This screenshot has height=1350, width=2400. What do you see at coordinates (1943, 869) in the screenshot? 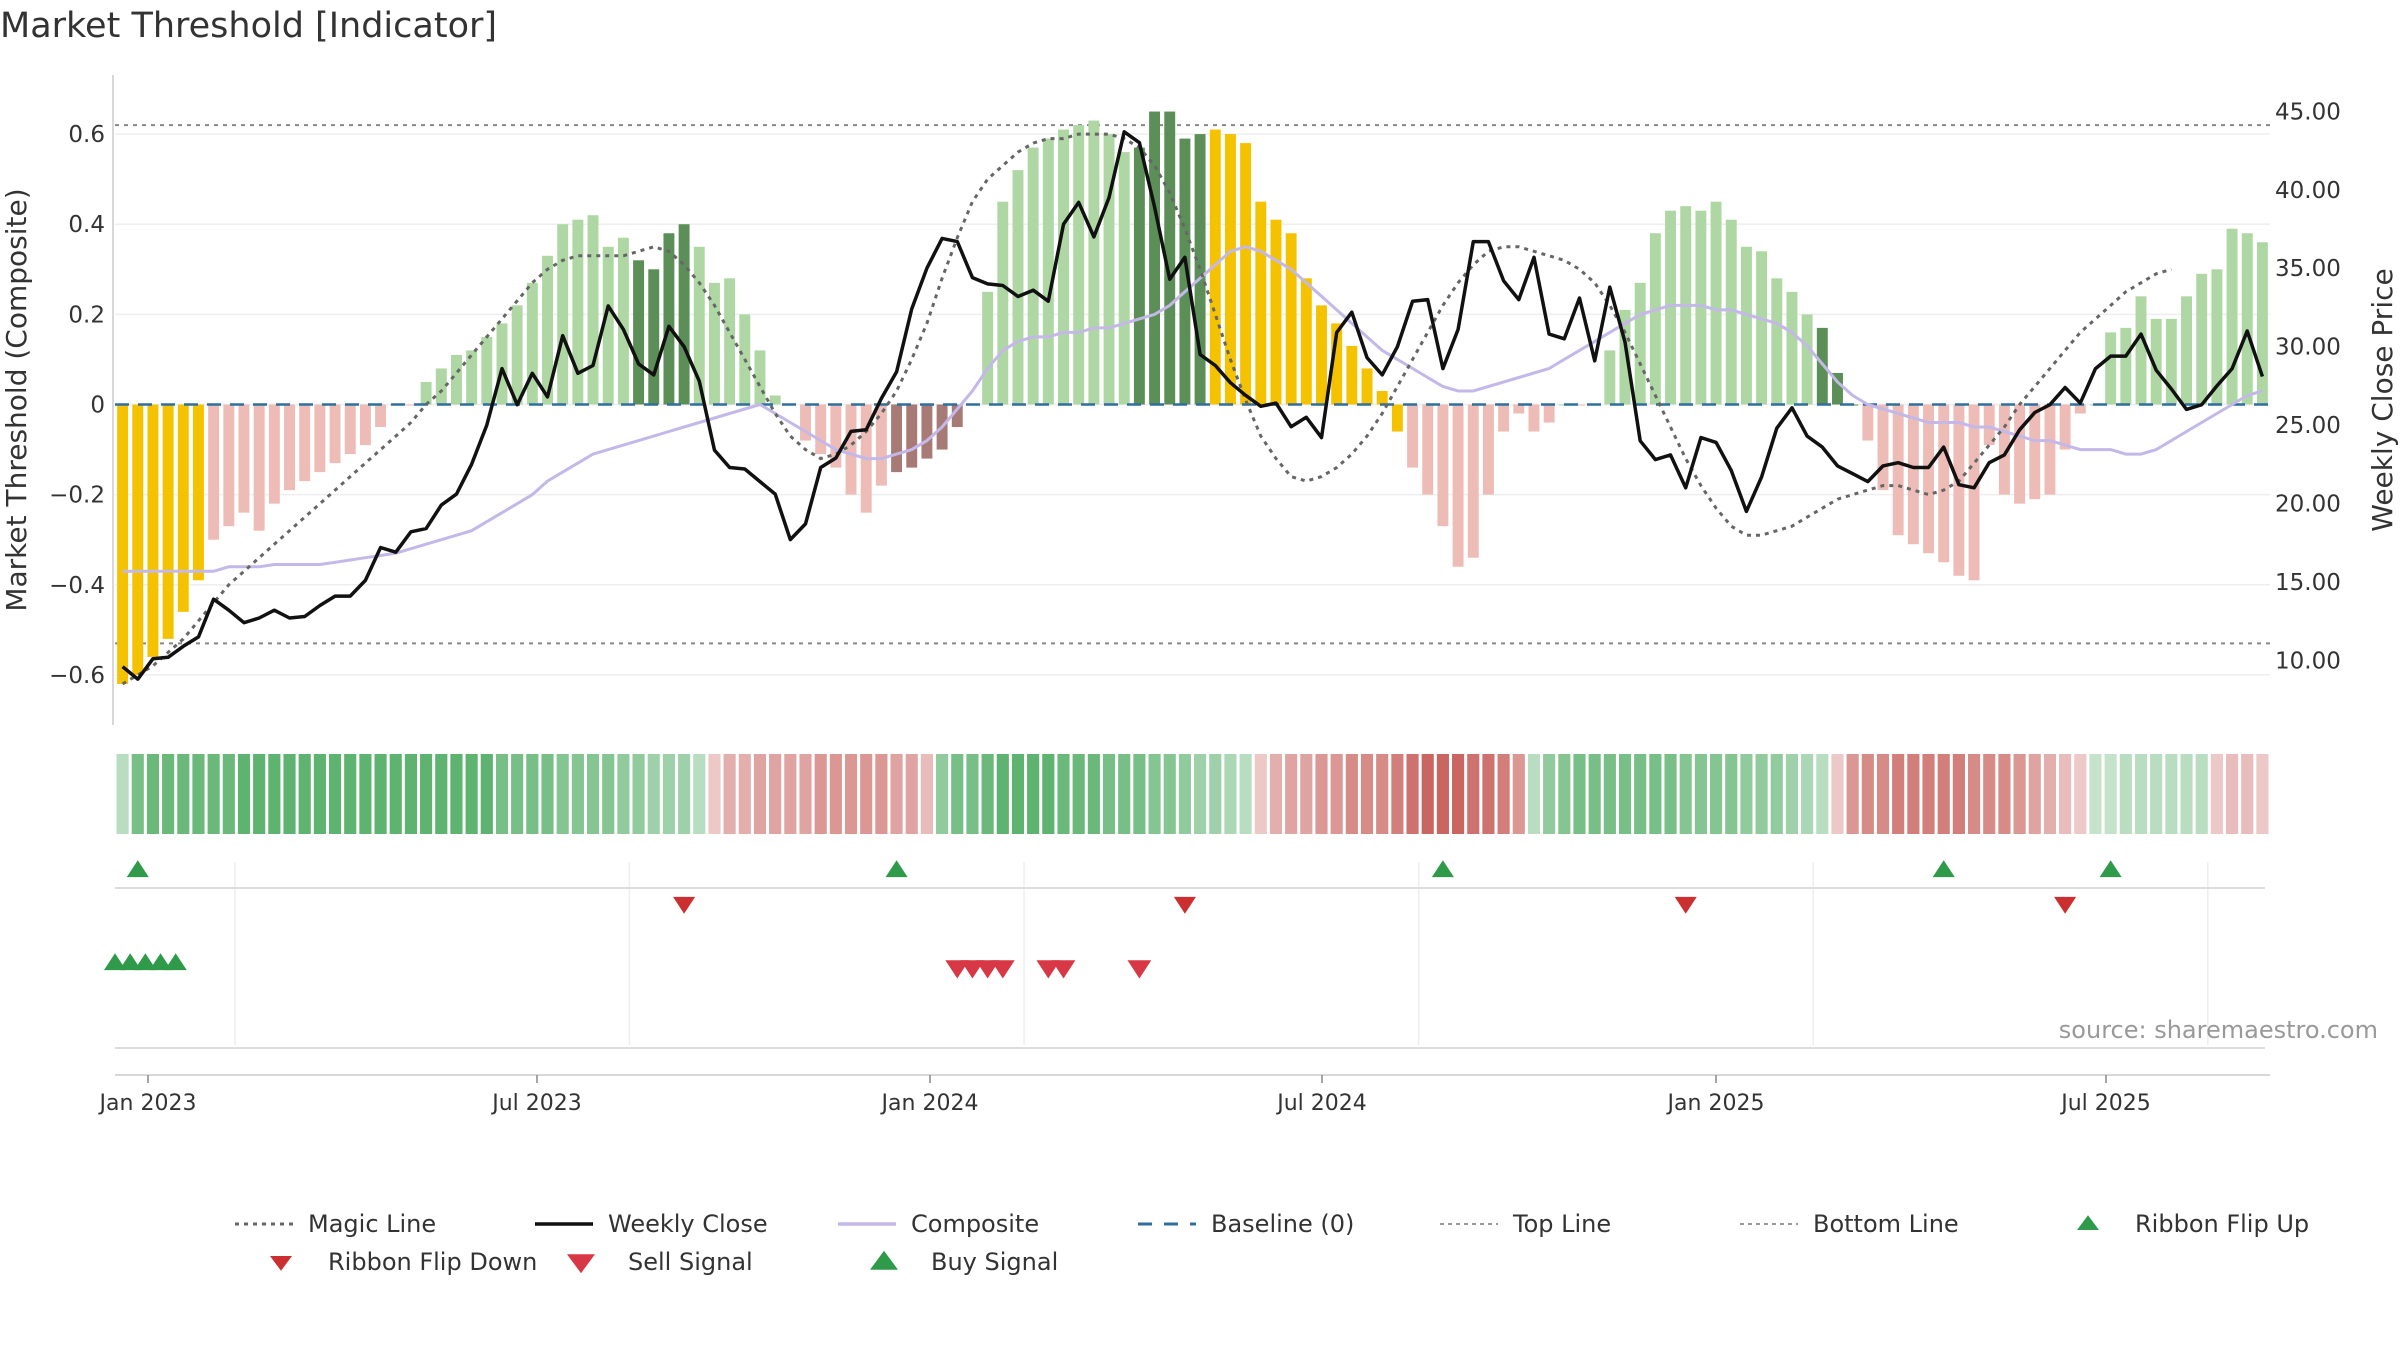
I see `ribbon-flip-up-marker` at bounding box center [1943, 869].